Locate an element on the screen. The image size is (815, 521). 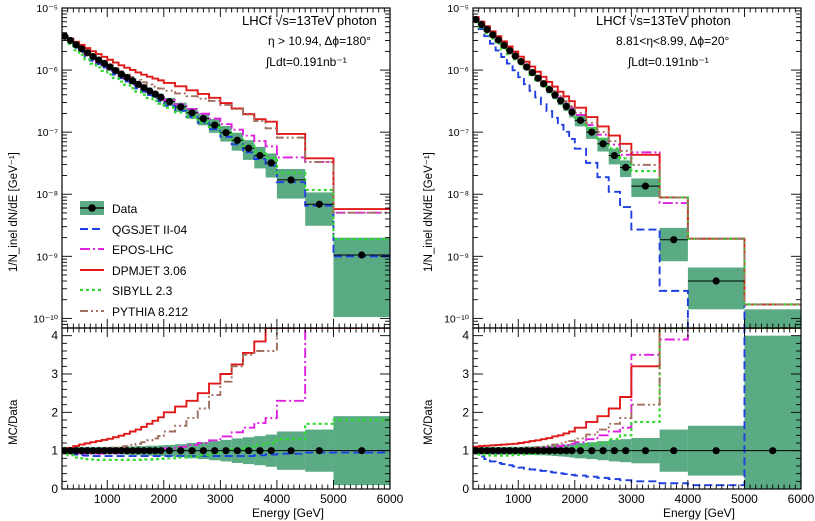
ratio-y-tick-label: 3 is located at coordinates (465, 374).